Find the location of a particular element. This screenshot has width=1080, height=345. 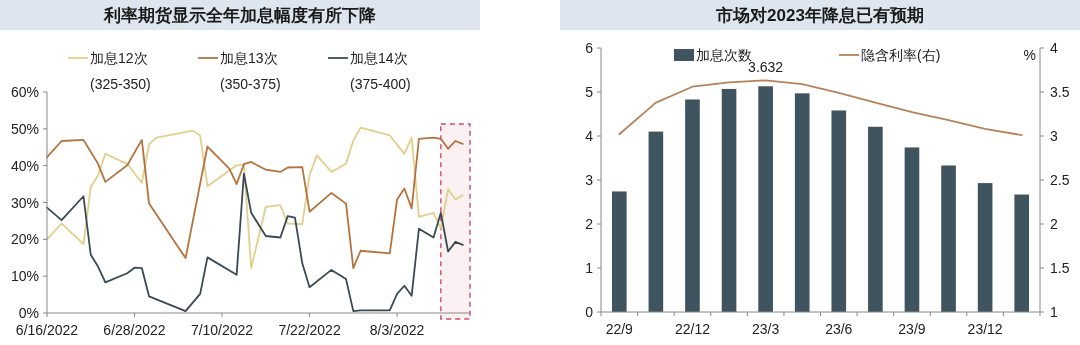

y2-tick-label: 3.5 is located at coordinates (1060, 92).